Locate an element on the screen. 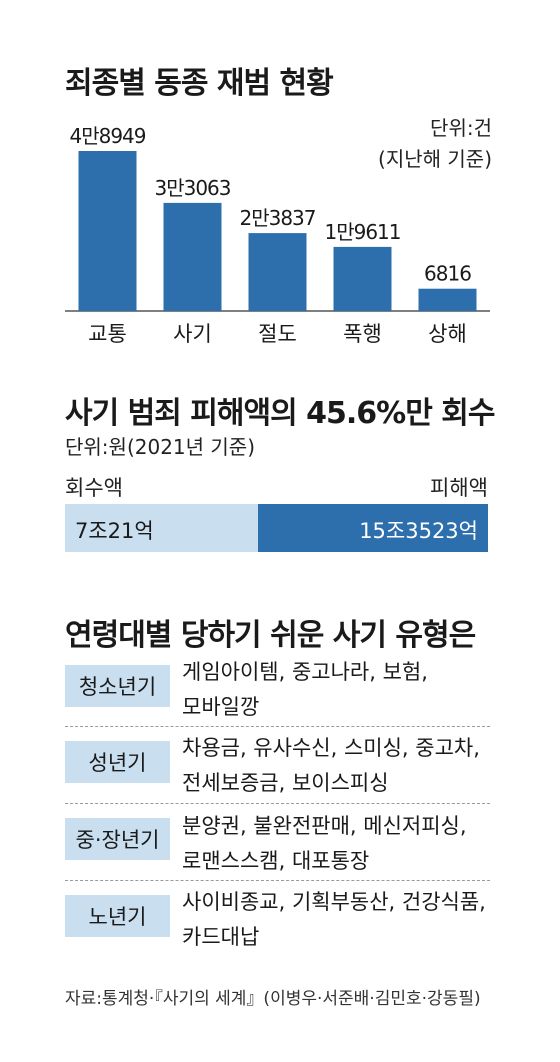 The width and height of the screenshot is (560, 1062). recovered-value-label: 7조21억 is located at coordinates (114, 531).